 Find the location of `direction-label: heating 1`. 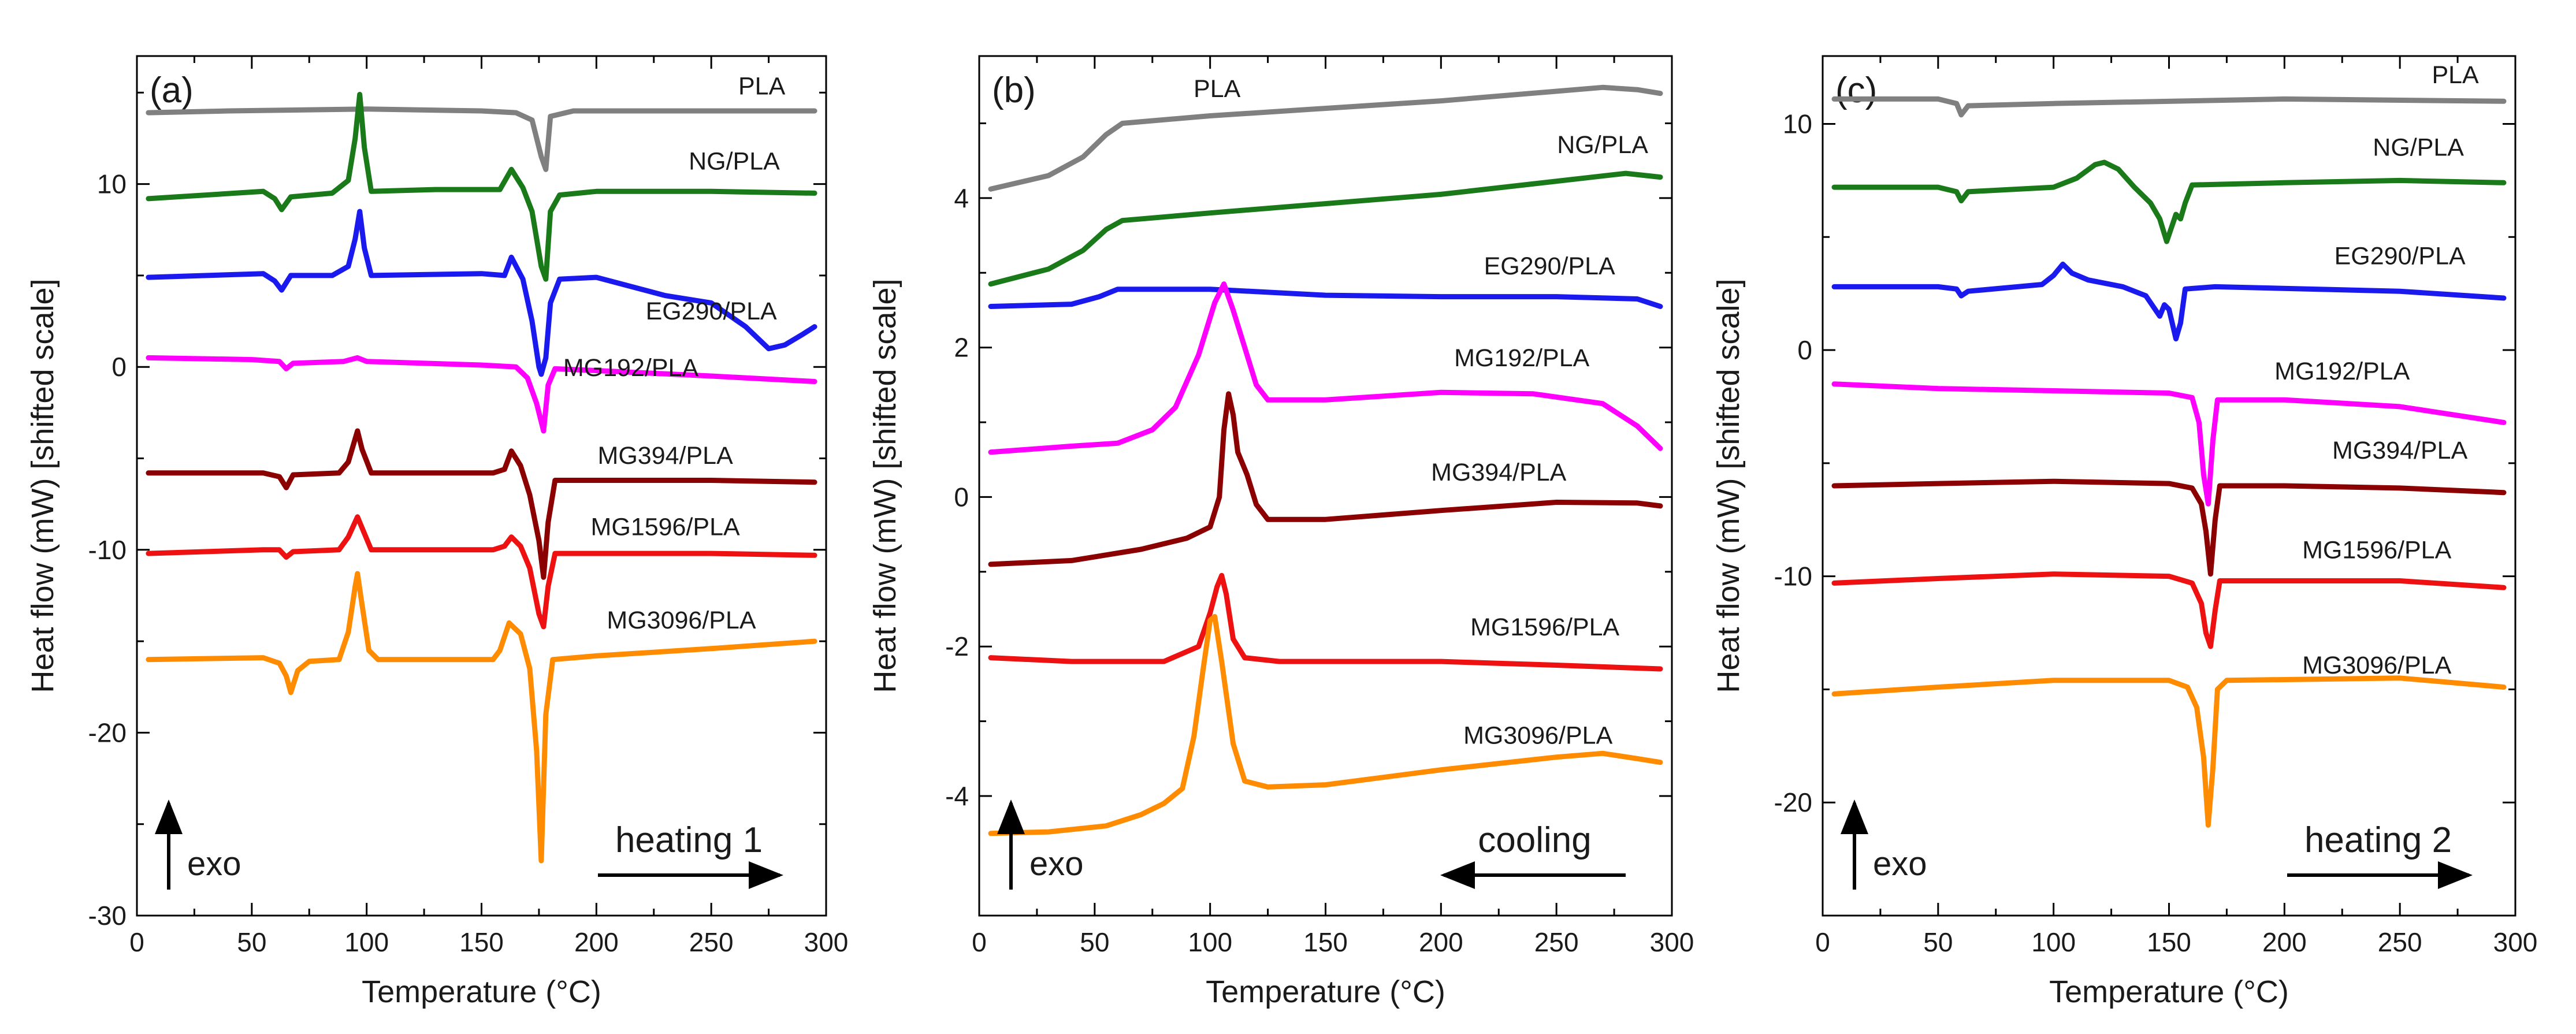

direction-label: heating 1 is located at coordinates (689, 840).